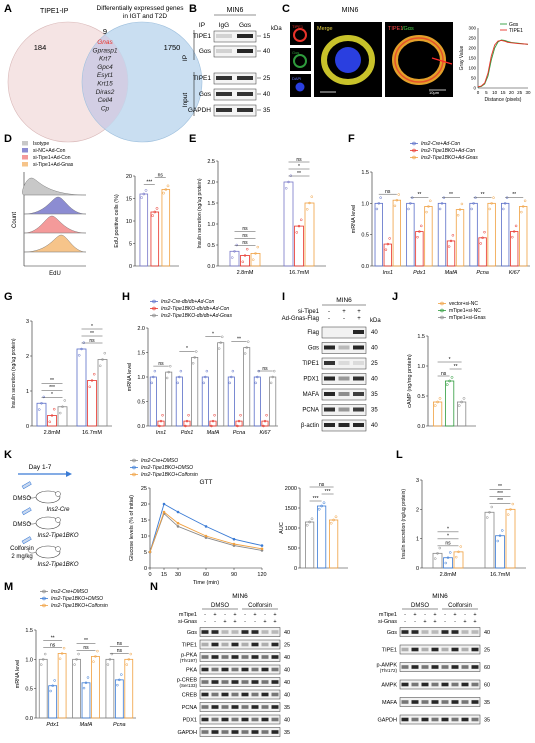  I want to click on y-tick-label: 0, so click(130, 267).